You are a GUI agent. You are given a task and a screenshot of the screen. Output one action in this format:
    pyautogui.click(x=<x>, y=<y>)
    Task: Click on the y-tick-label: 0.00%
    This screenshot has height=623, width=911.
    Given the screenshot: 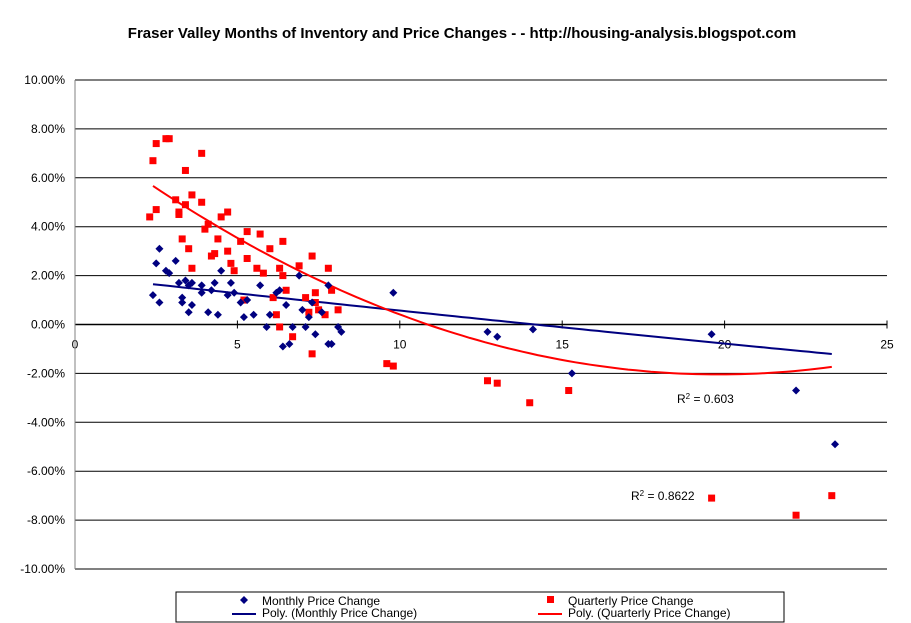 What is the action you would take?
    pyautogui.click(x=48, y=325)
    